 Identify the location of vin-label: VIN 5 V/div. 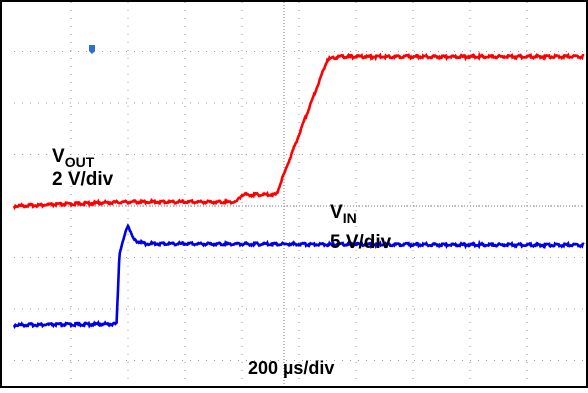
(361, 227).